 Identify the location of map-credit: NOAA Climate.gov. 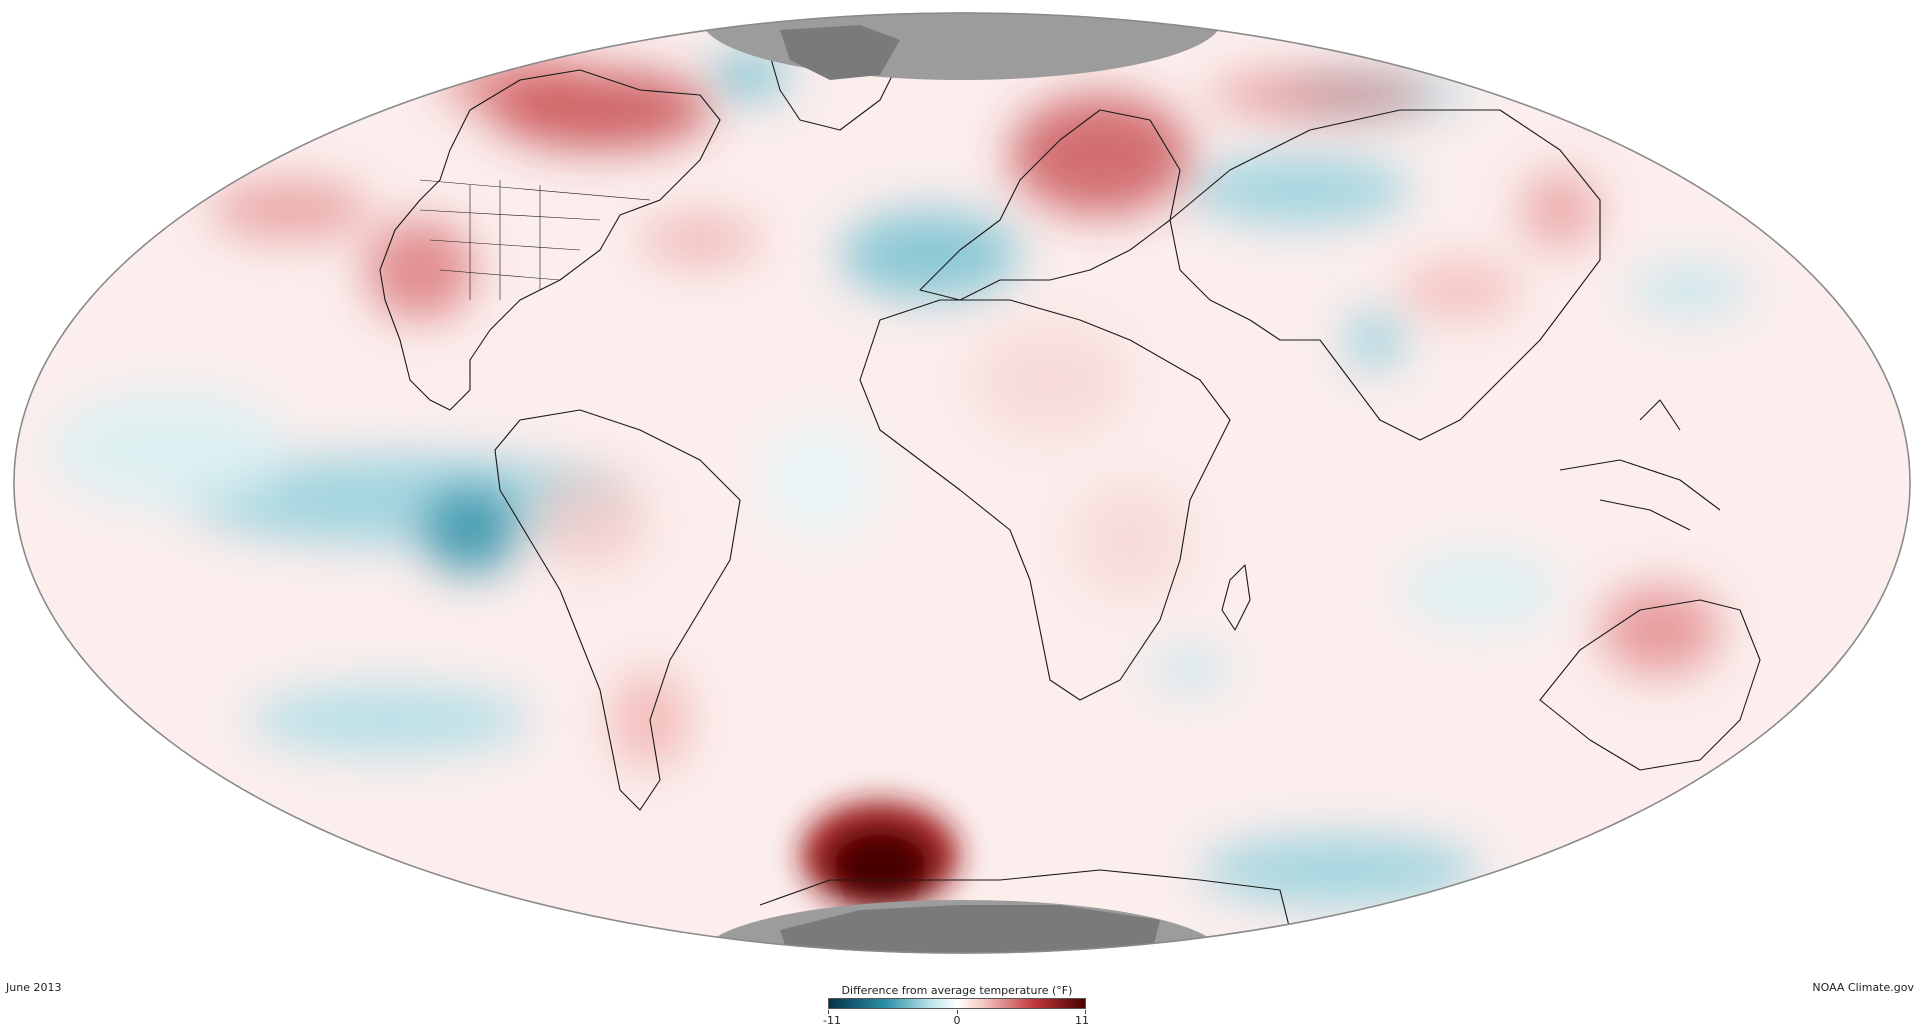
(1863, 987).